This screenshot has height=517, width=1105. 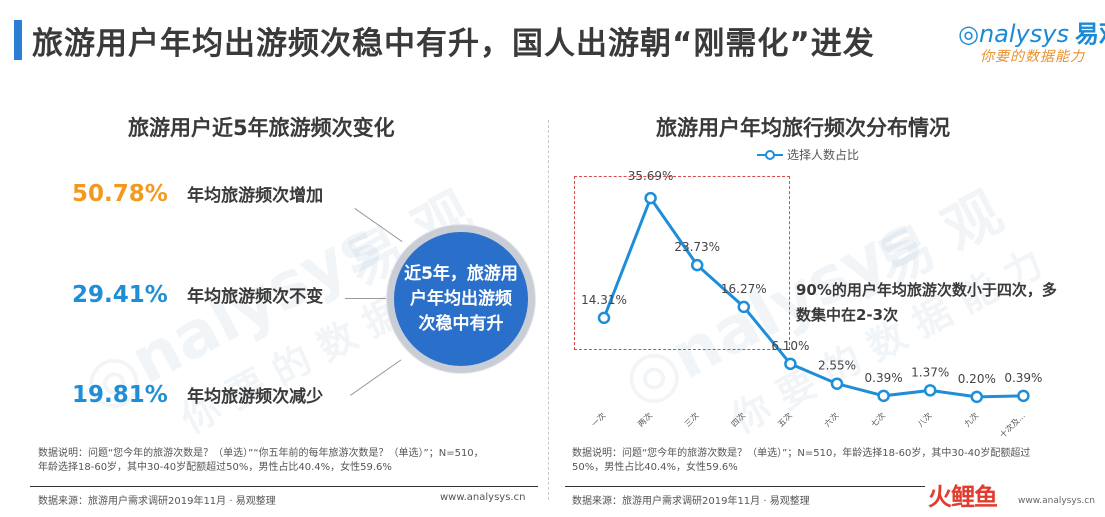 What do you see at coordinates (255, 196) in the screenshot?
I see `stat-label: 年均旅游频次增加` at bounding box center [255, 196].